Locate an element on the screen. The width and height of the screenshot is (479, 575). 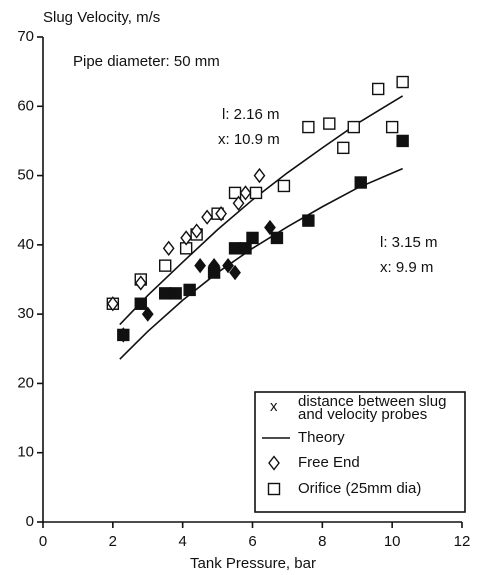
y-tick-label: 30 is located at coordinates (25, 313).